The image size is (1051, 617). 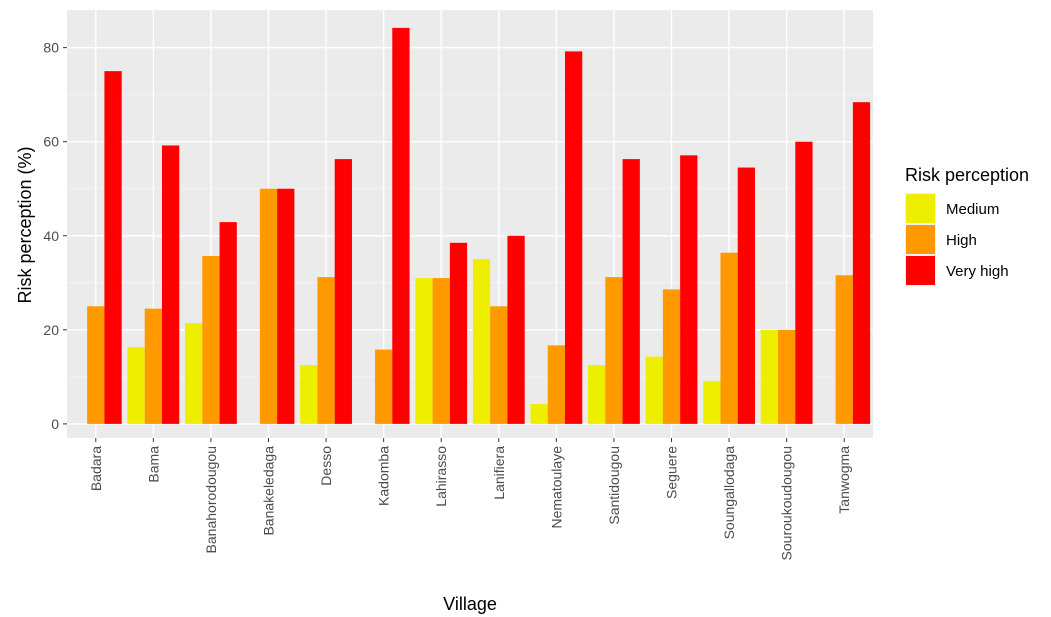 What do you see at coordinates (441, 476) in the screenshot?
I see `x-tick-label: Lahirasso` at bounding box center [441, 476].